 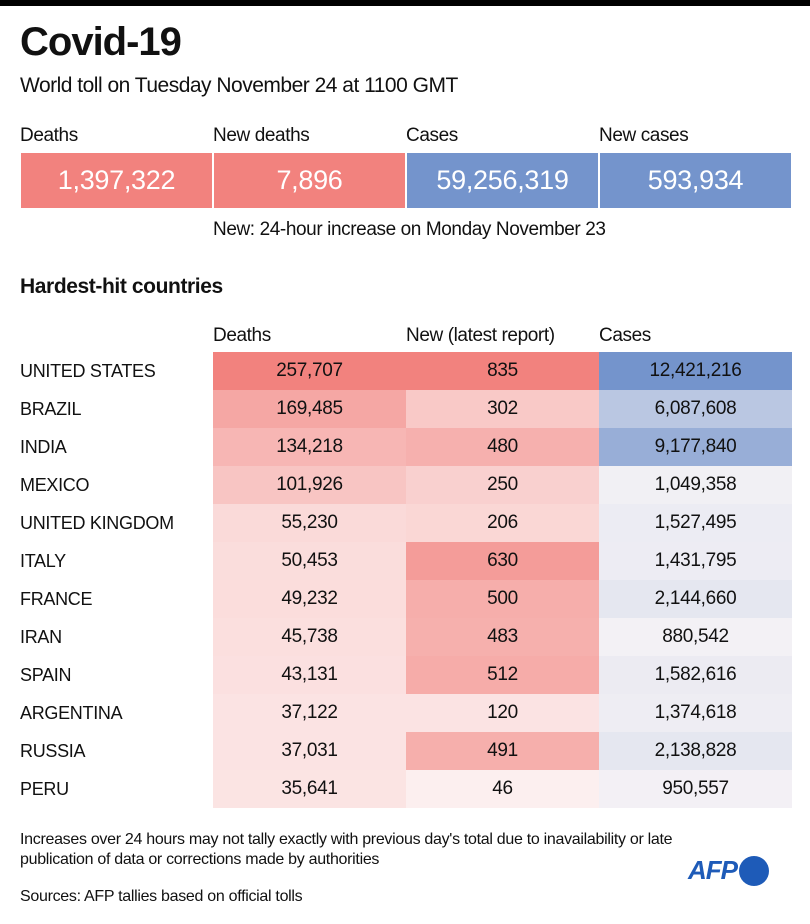 I want to click on kpi-label-new-cases: New cases, so click(x=644, y=135).